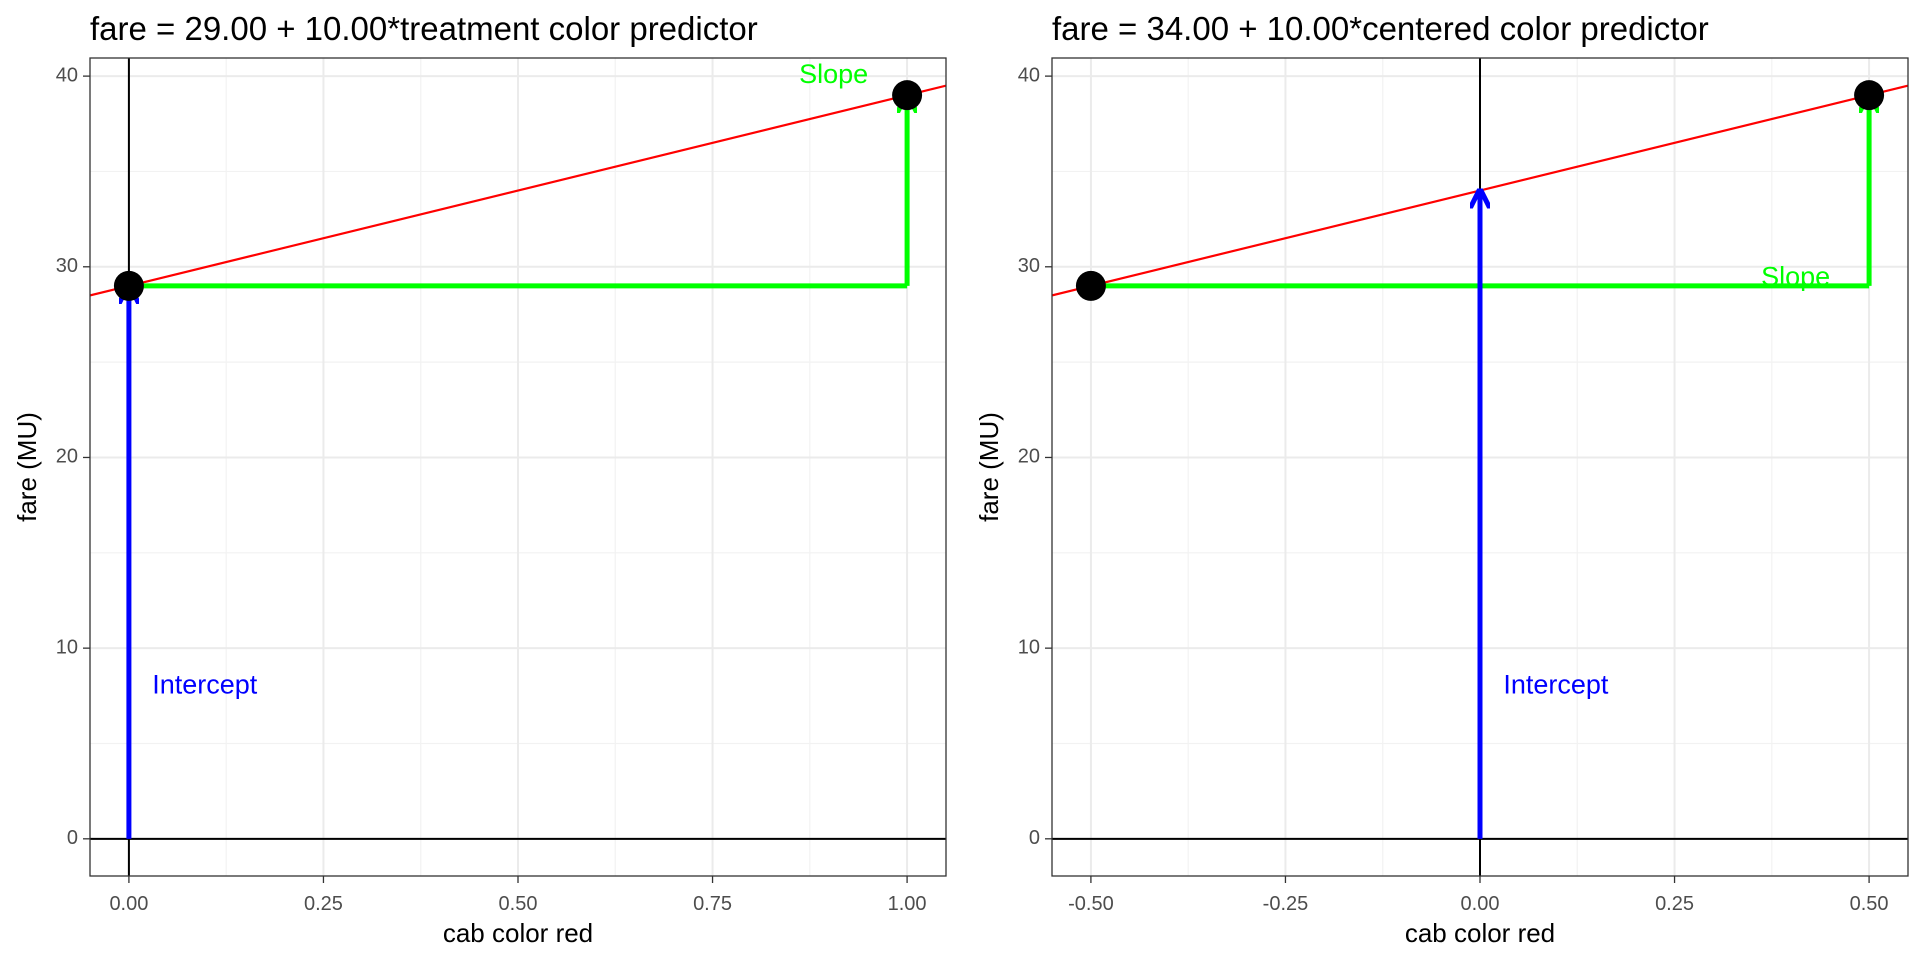  I want to click on x-tick-label: -0.50, so click(1091, 904).